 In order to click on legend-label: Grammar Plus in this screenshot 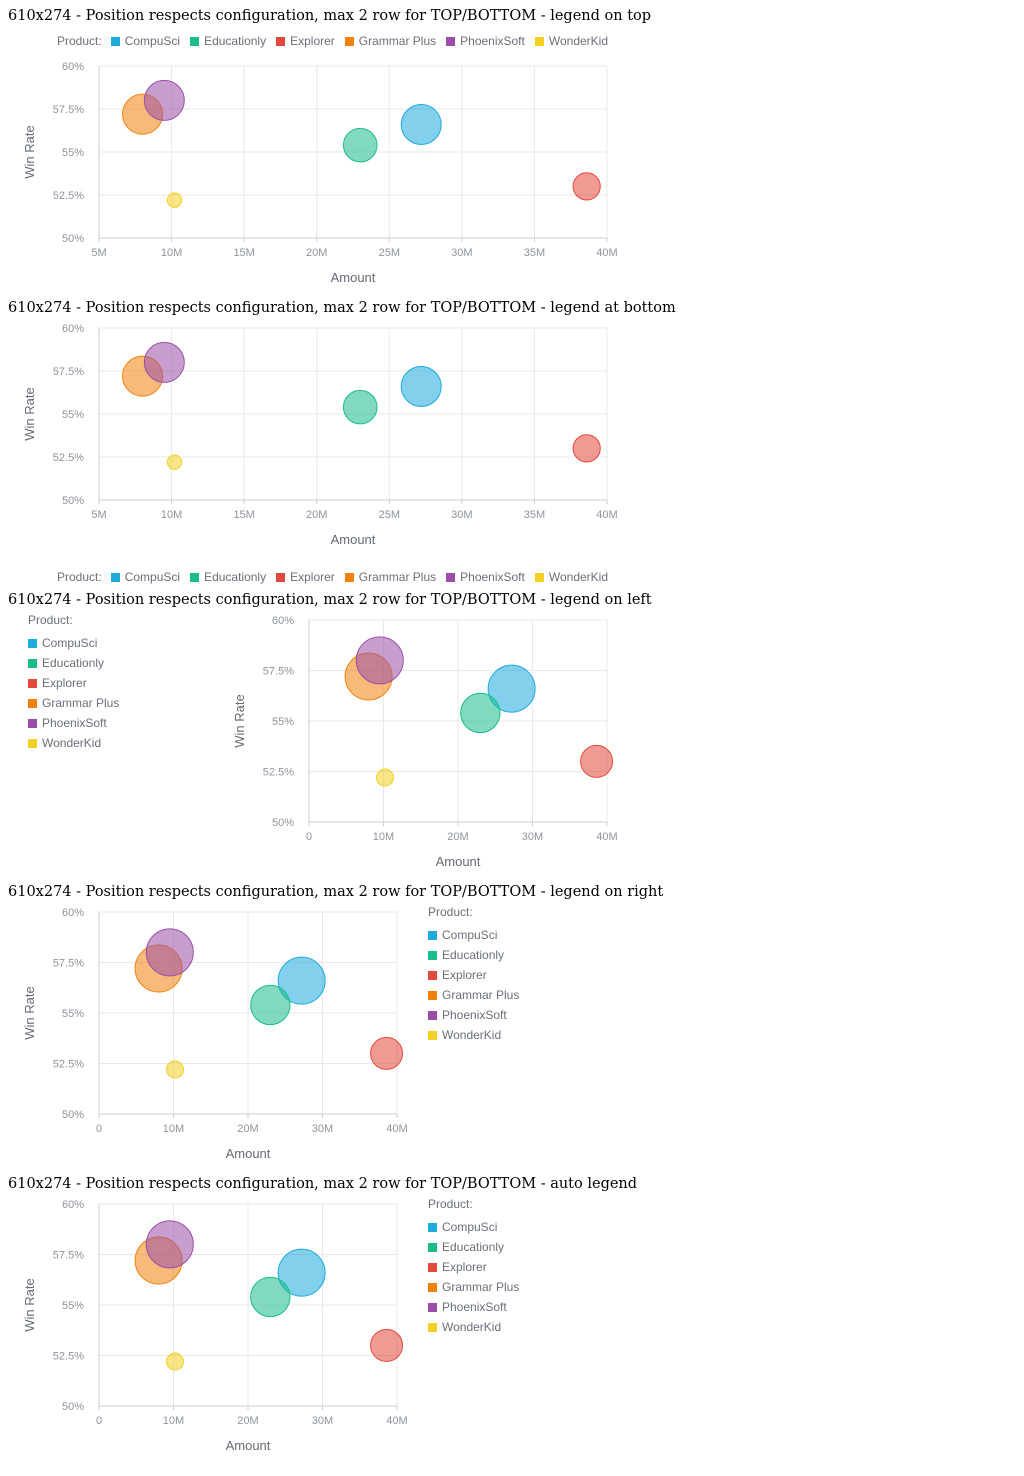, I will do `click(481, 995)`.